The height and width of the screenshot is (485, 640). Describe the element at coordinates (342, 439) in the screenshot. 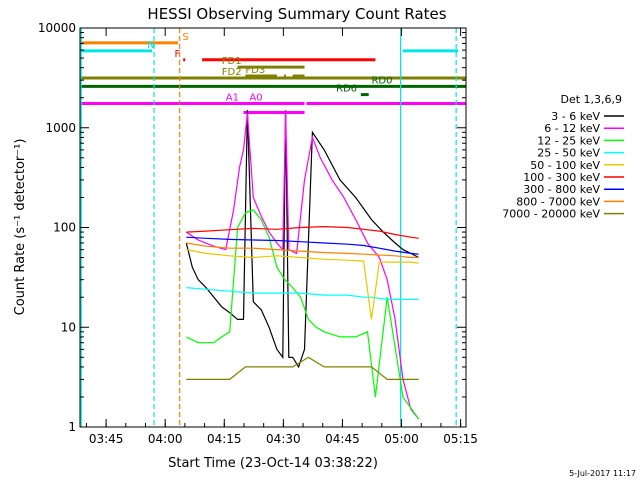

I see `x-tick-label: 04:45` at that location.